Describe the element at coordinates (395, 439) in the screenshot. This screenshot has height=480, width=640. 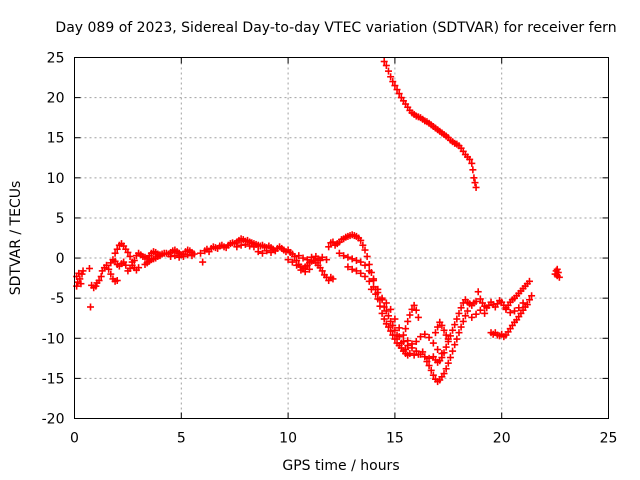
I see `x-tick-label: 15` at that location.